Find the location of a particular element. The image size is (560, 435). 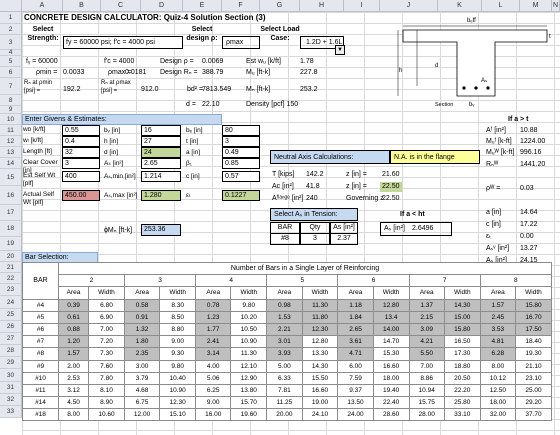

row-header-14: 14 is located at coordinates (11, 163).